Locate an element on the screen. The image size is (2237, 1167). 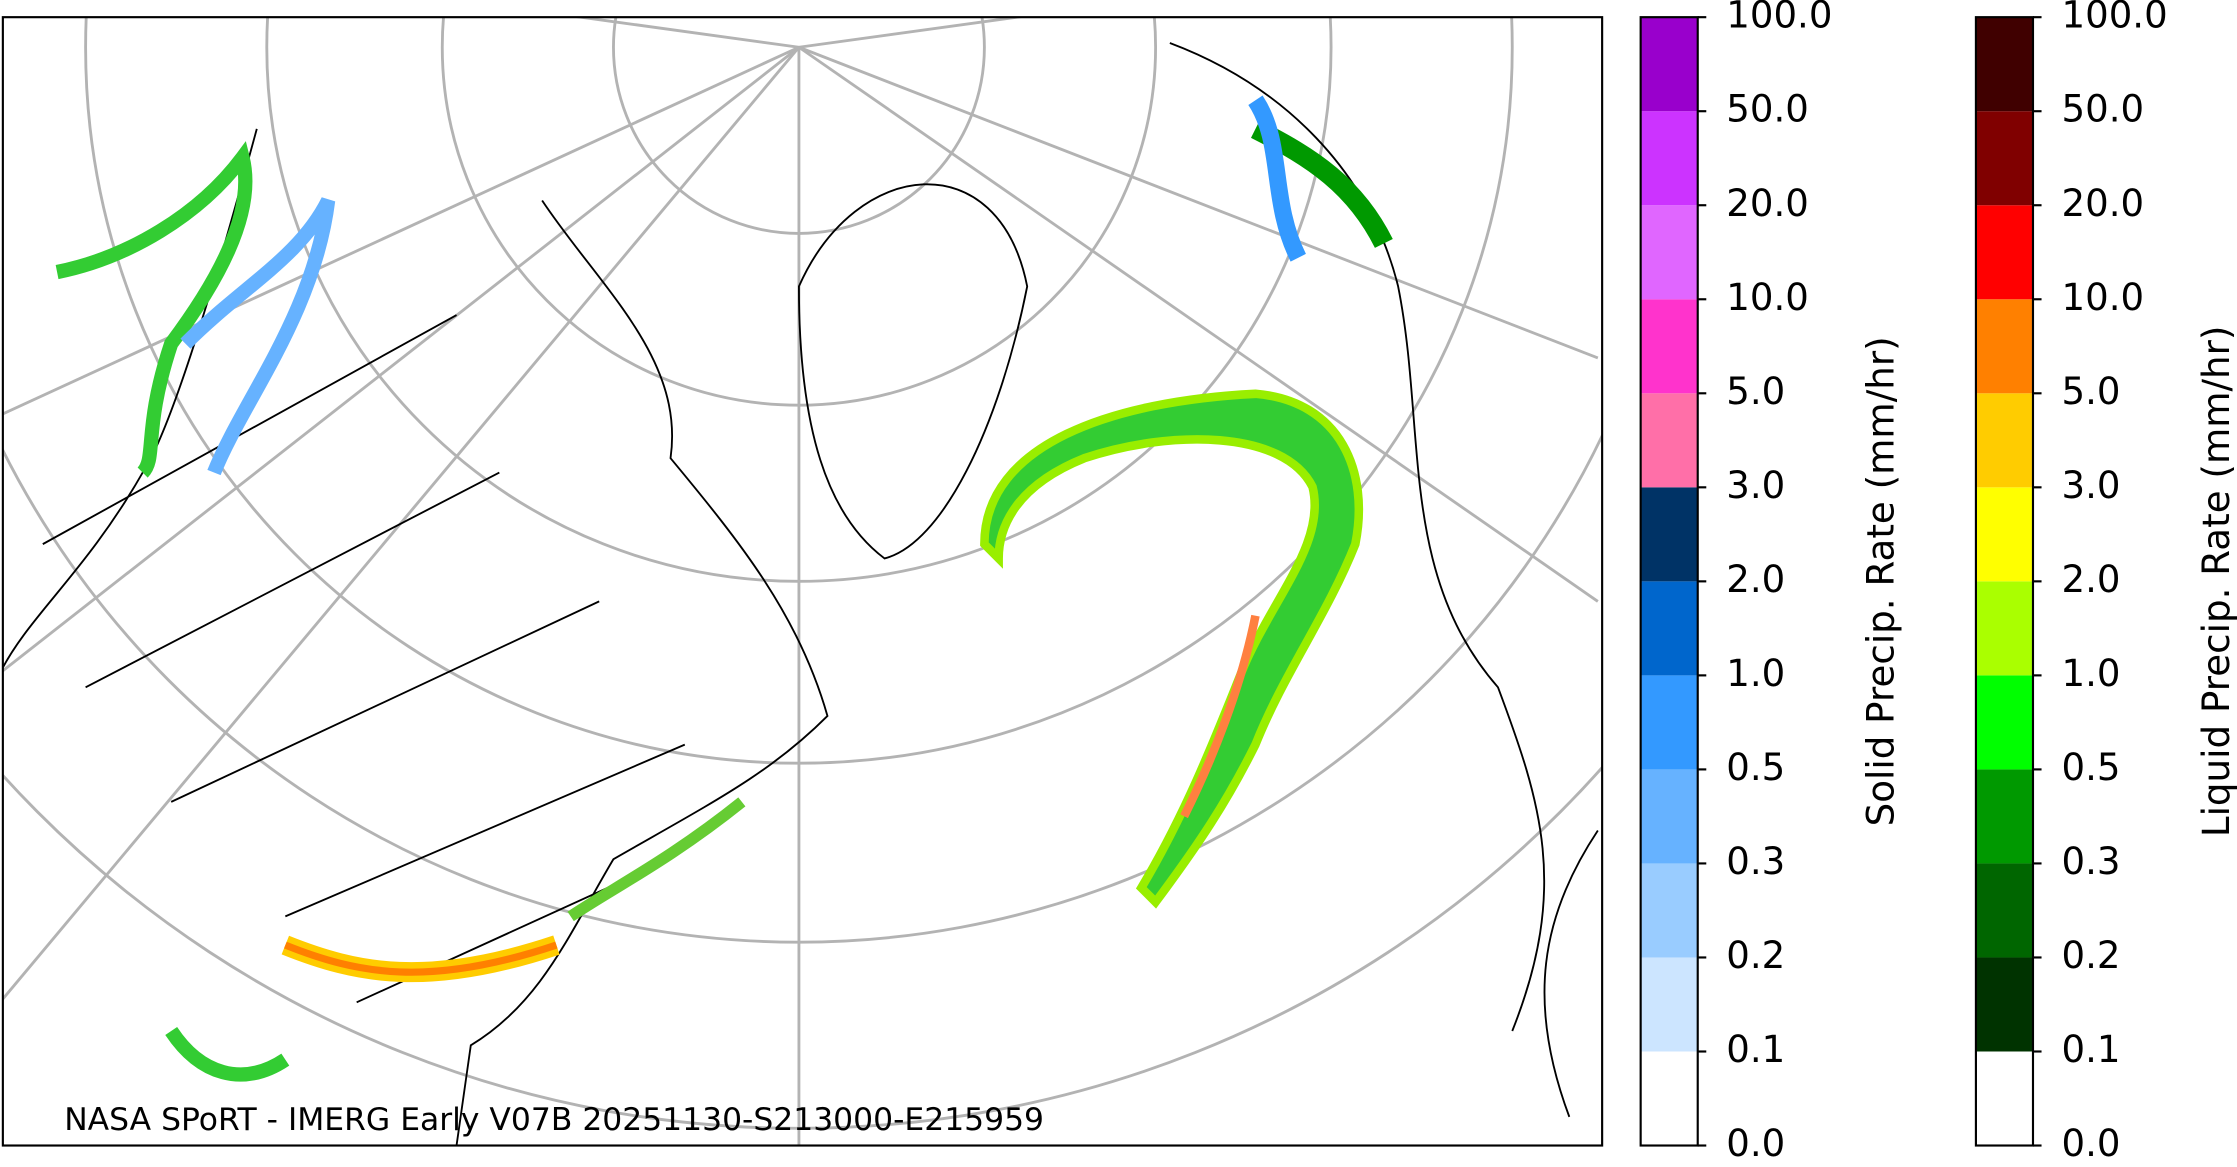
colorbar-label: Liquid Precip. Rate (mm/hr) is located at coordinates (2216, 582).